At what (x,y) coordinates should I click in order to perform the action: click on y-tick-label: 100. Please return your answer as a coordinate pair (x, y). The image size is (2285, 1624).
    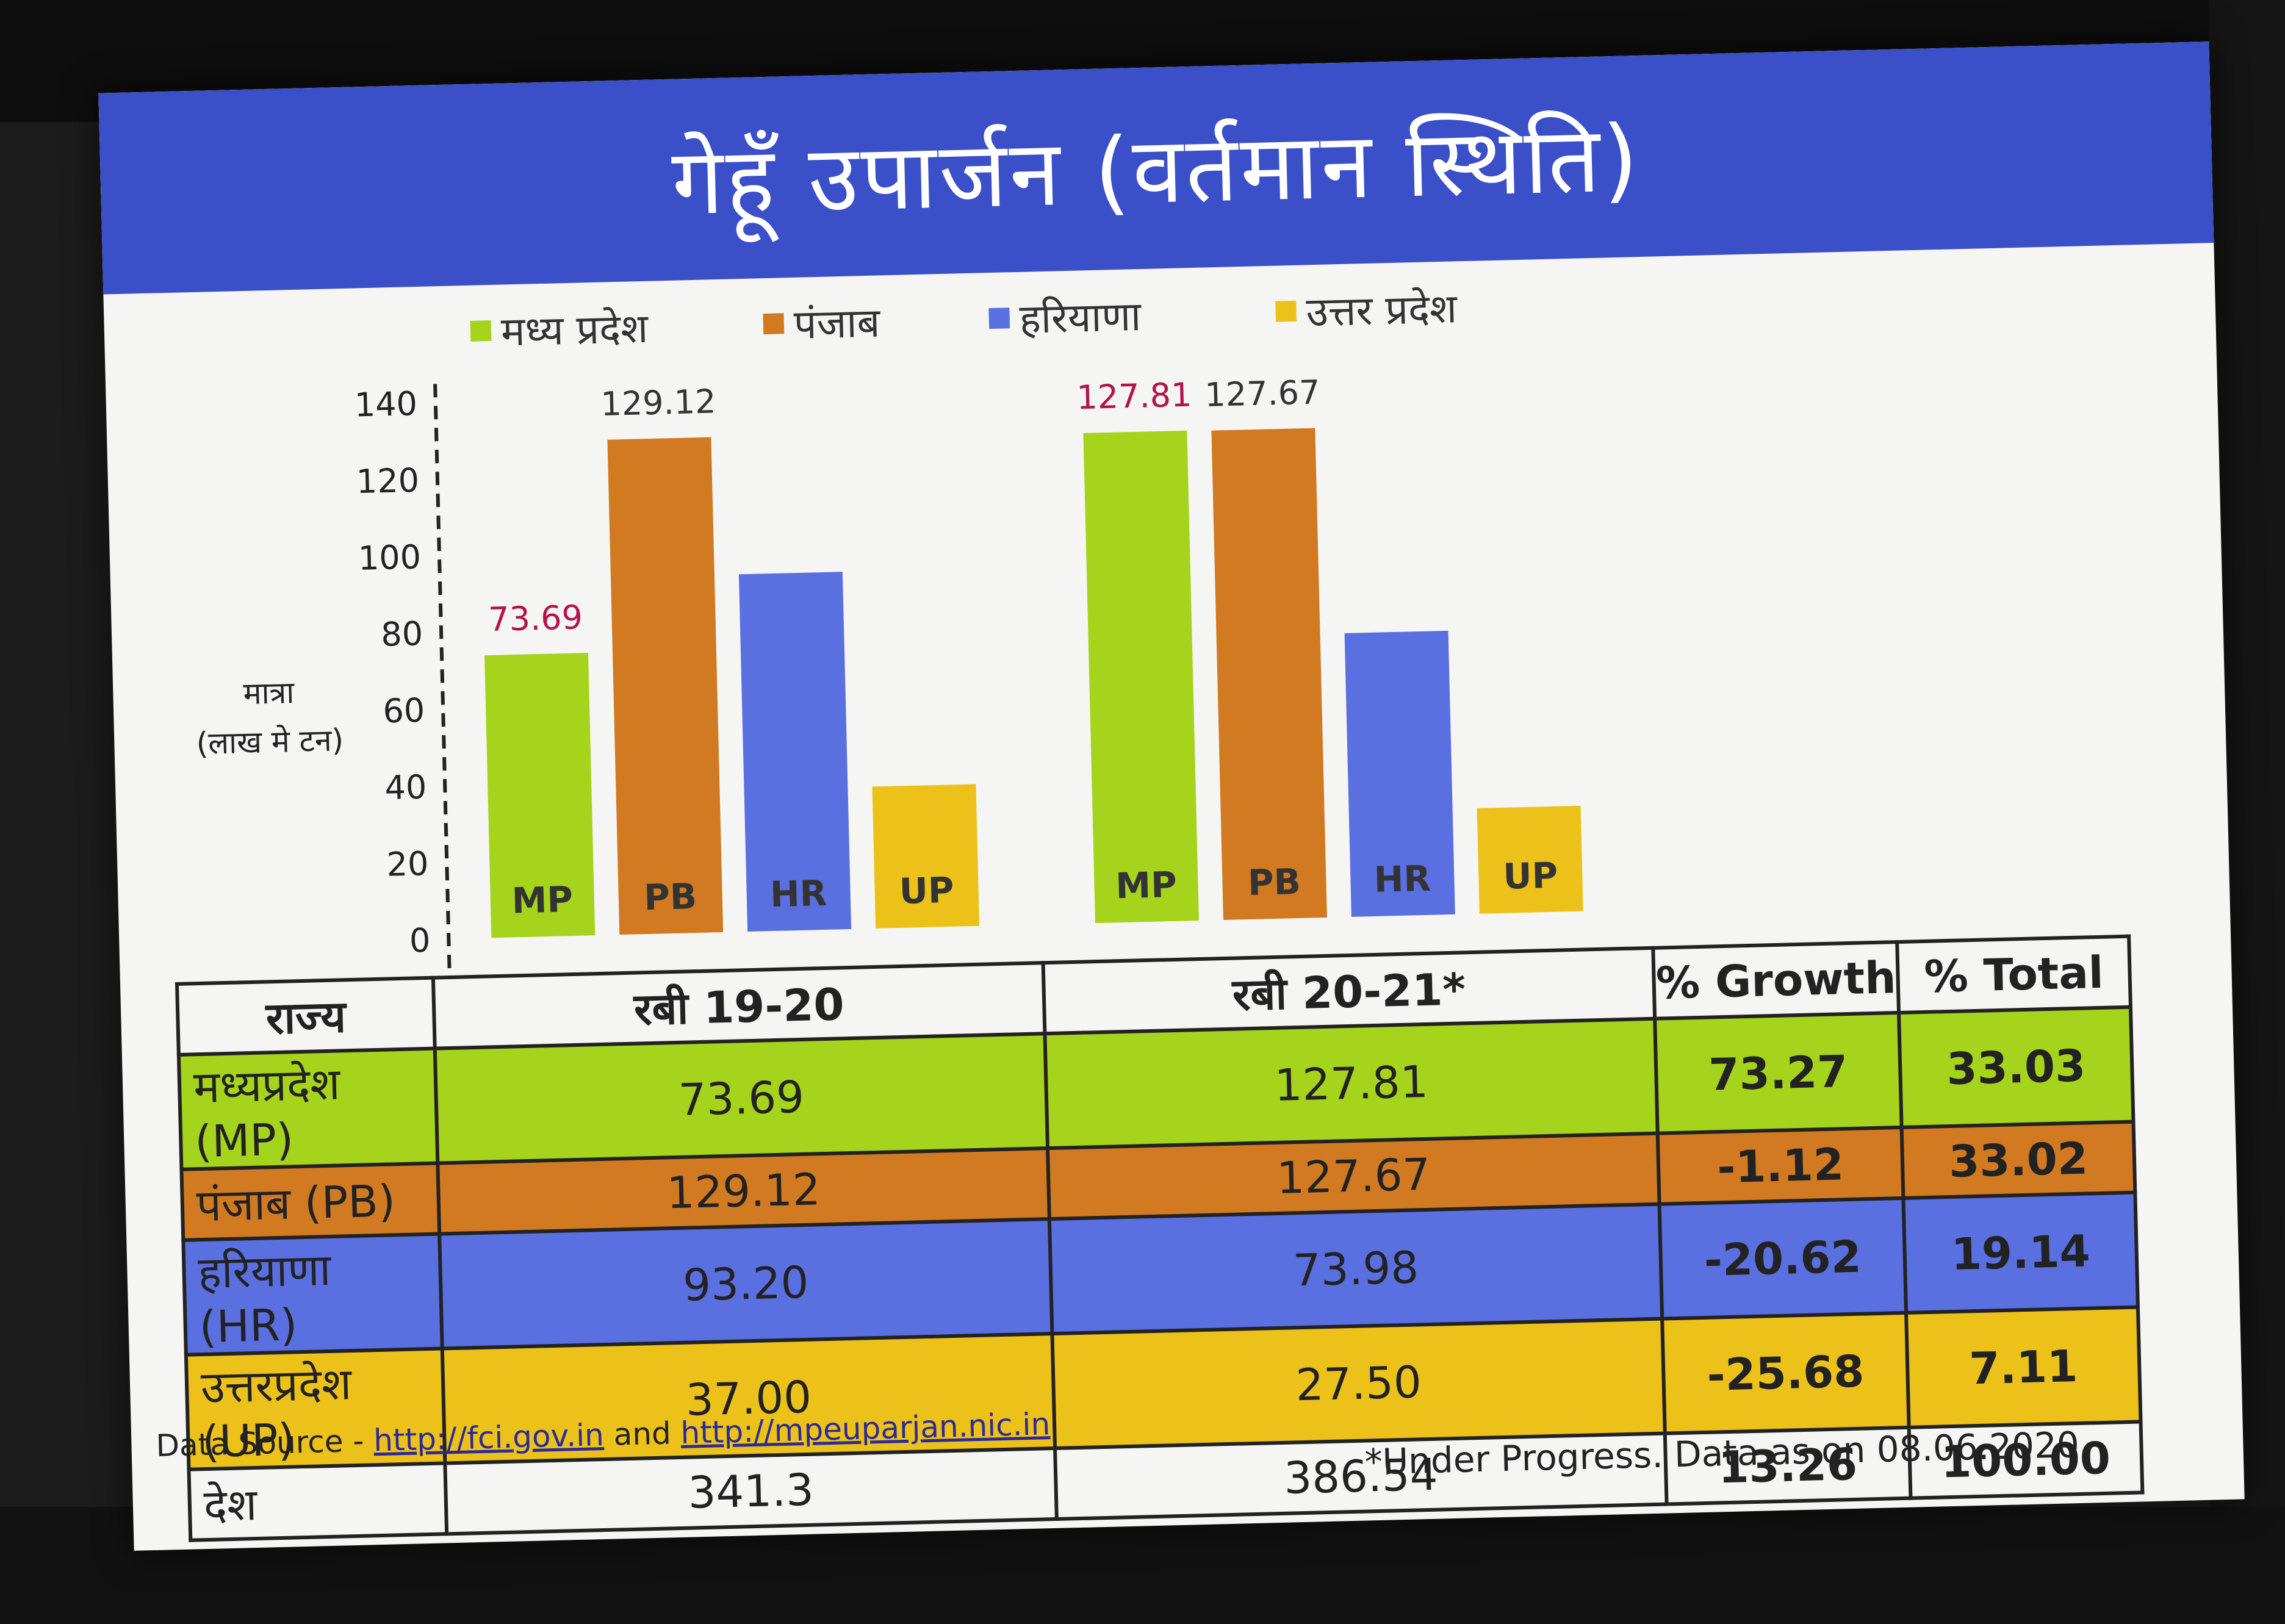
    Looking at the image, I should click on (390, 557).